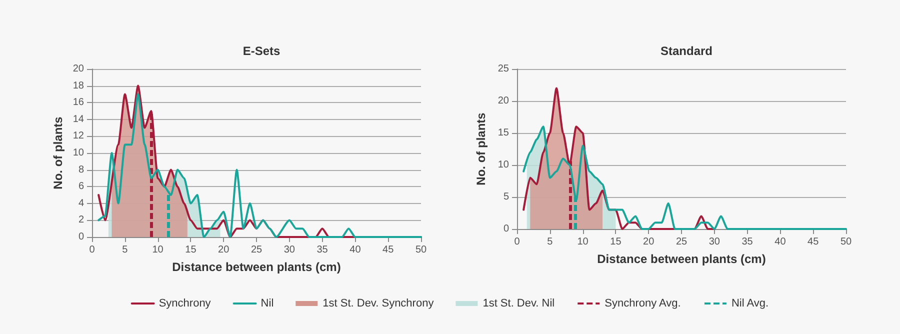 This screenshot has width=900, height=334. Describe the element at coordinates (686, 51) in the screenshot. I see `chart-title: Standard` at that location.